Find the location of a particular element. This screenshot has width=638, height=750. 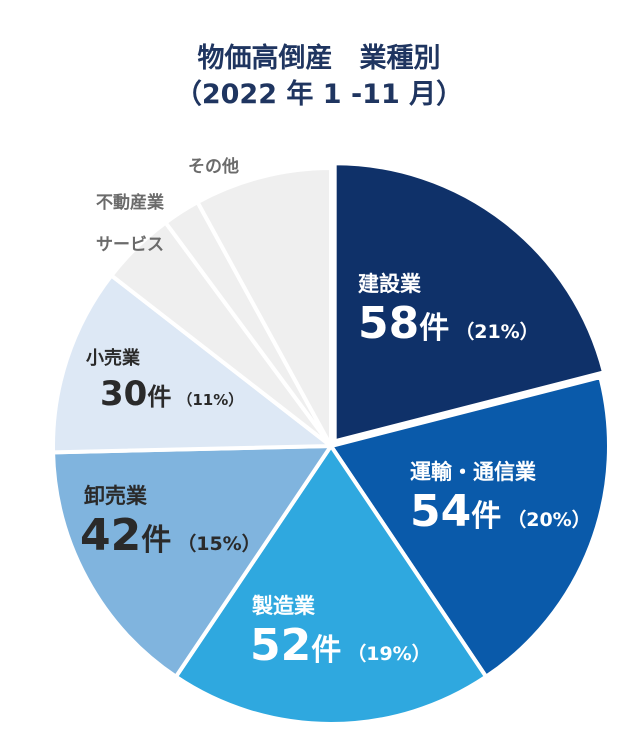

label-construction: 建設業 58件 （21%） is located at coordinates (448, 308).